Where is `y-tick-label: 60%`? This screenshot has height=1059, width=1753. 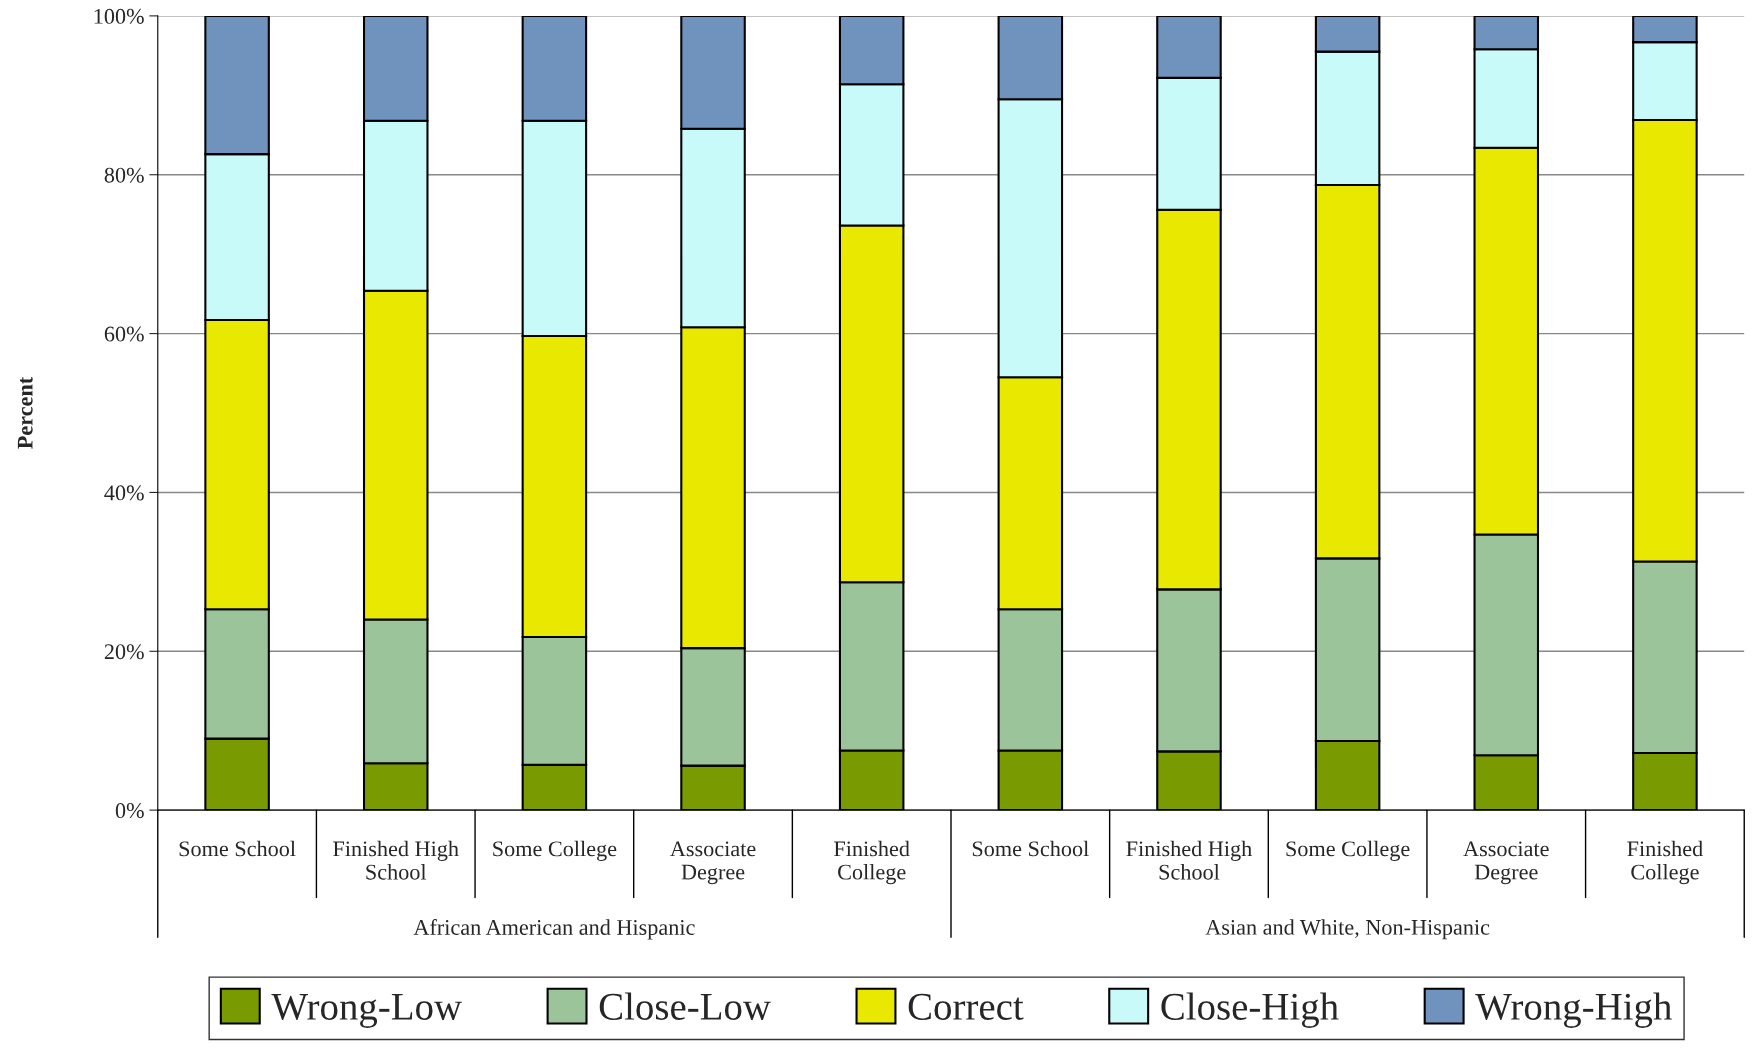 y-tick-label: 60% is located at coordinates (124, 334).